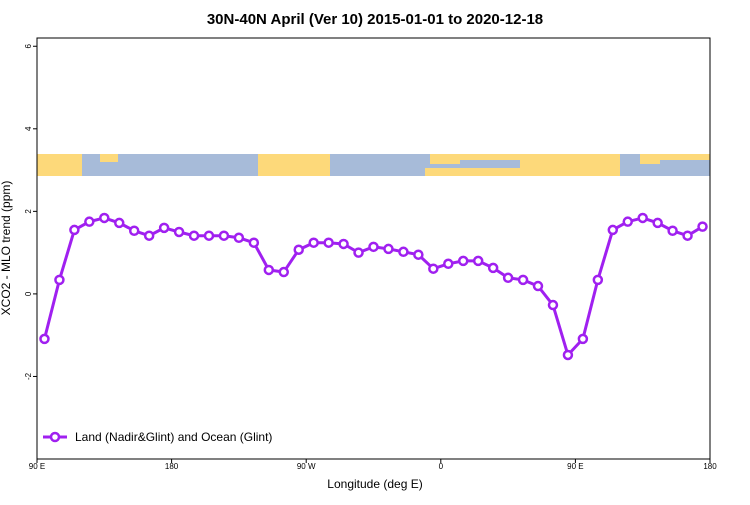  I want to click on y-axis-label: XCO2 - MLO trend (ppm), so click(6, 248).